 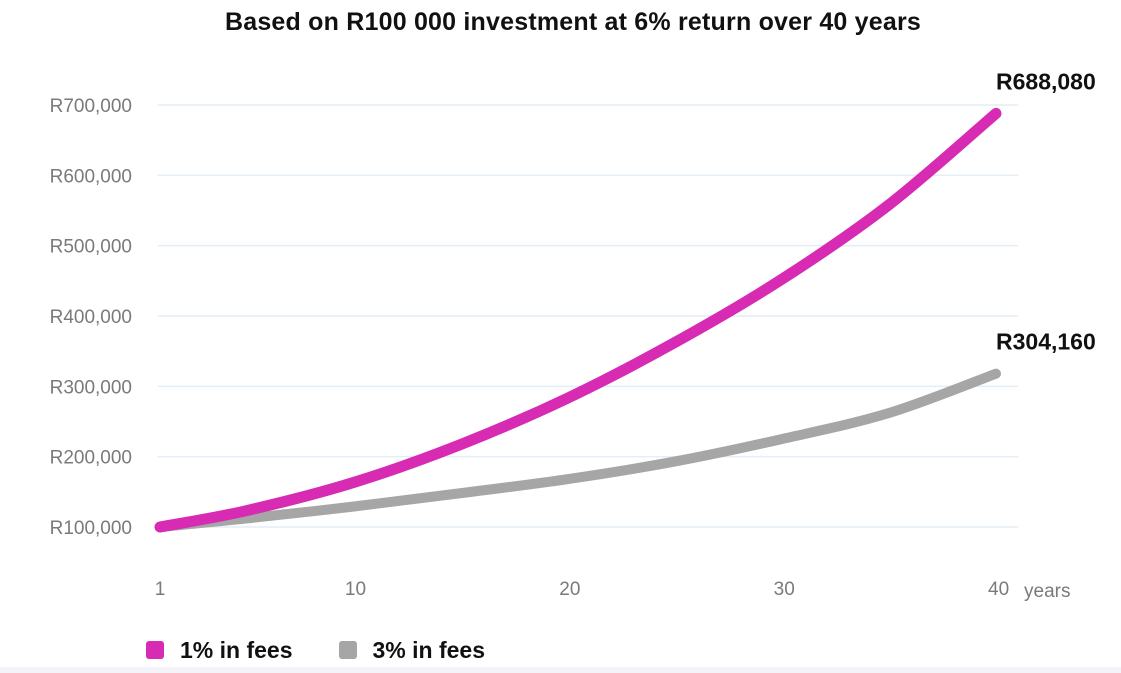 What do you see at coordinates (155, 650) in the screenshot?
I see `legend-swatch-1pct` at bounding box center [155, 650].